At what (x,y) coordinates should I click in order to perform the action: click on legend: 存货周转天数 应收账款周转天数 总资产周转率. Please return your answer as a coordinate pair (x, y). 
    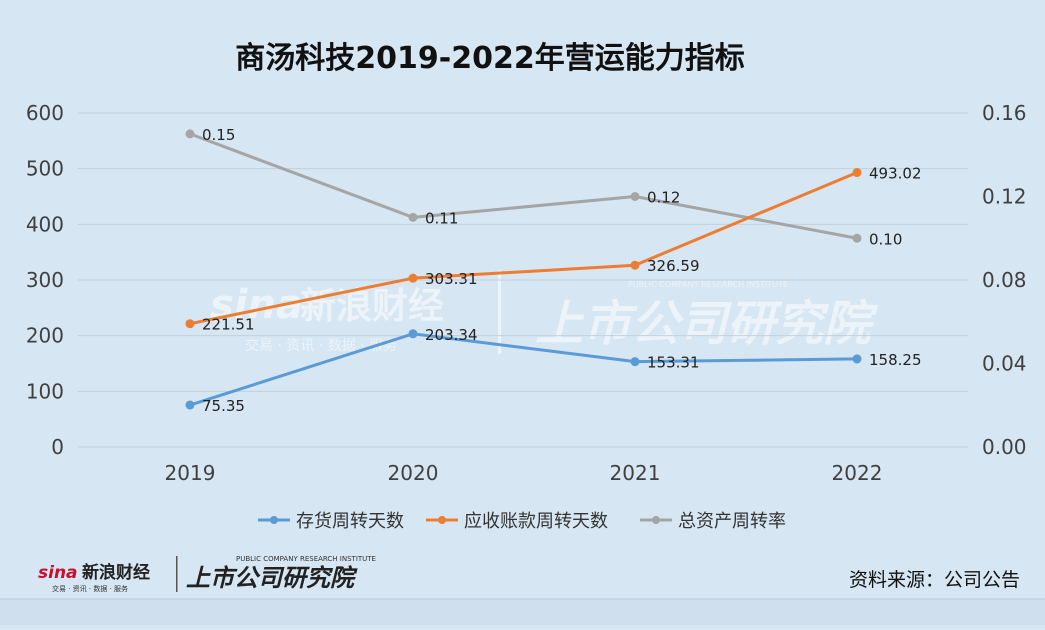
    Looking at the image, I should click on (522, 521).